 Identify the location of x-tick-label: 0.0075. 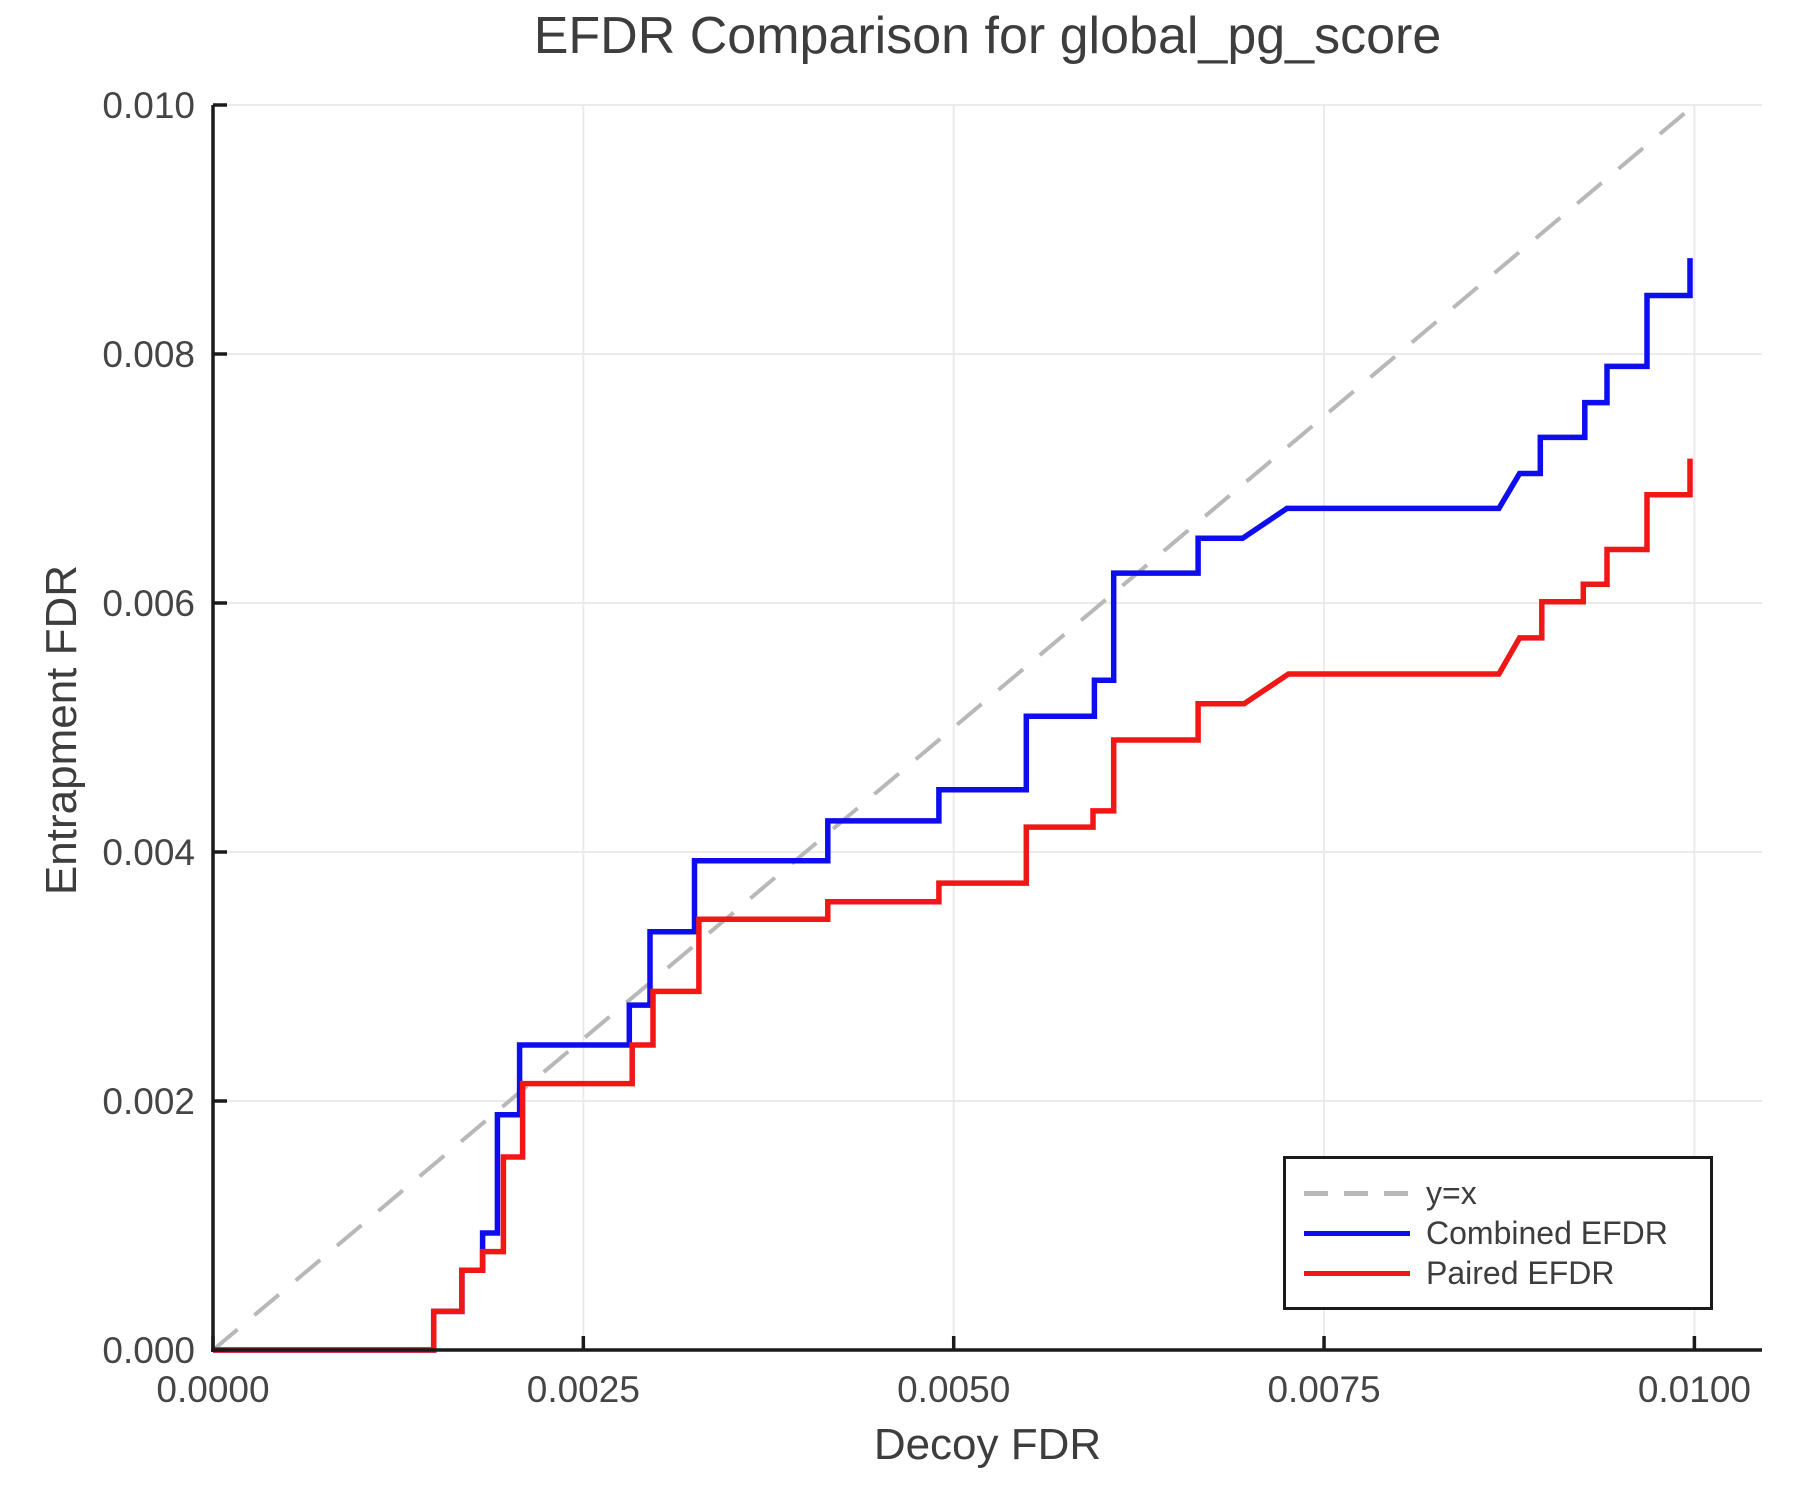
(1323, 1389).